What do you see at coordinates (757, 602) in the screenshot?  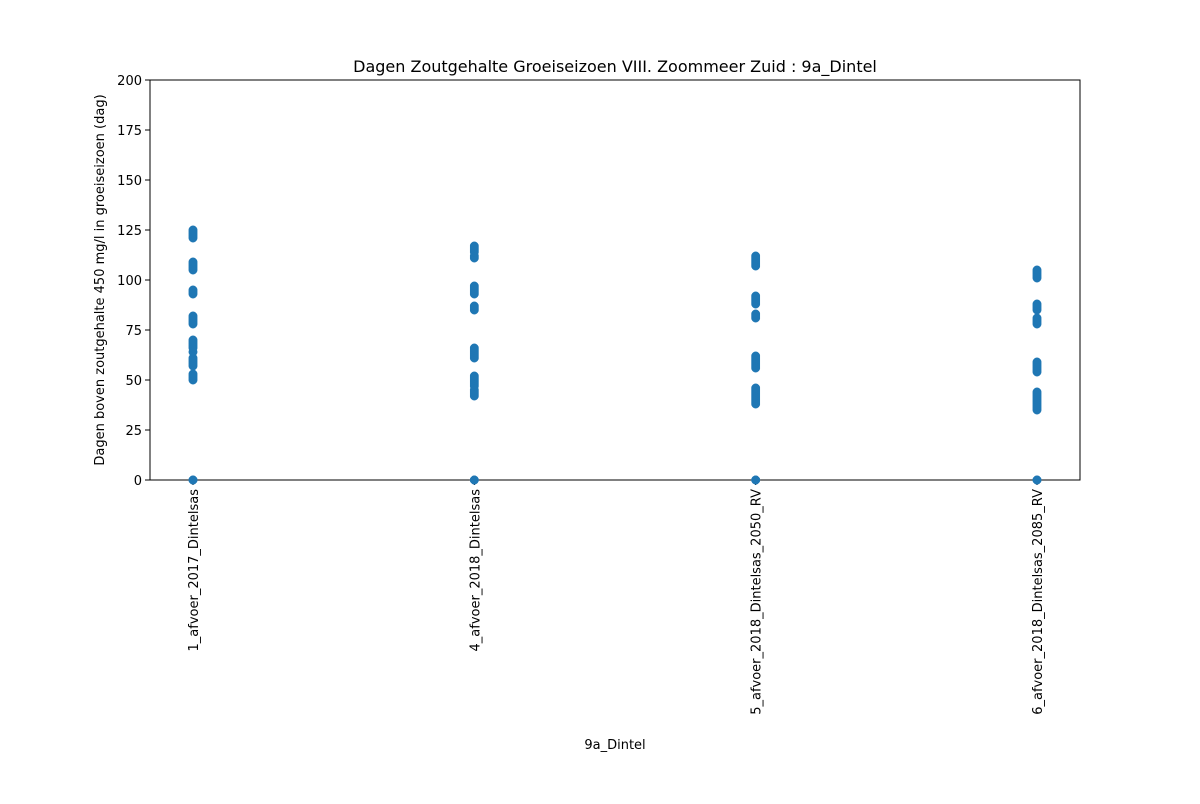 I see `x-tick-label: 5_afvoer_2018_Dintelsas_2050_RV` at bounding box center [757, 602].